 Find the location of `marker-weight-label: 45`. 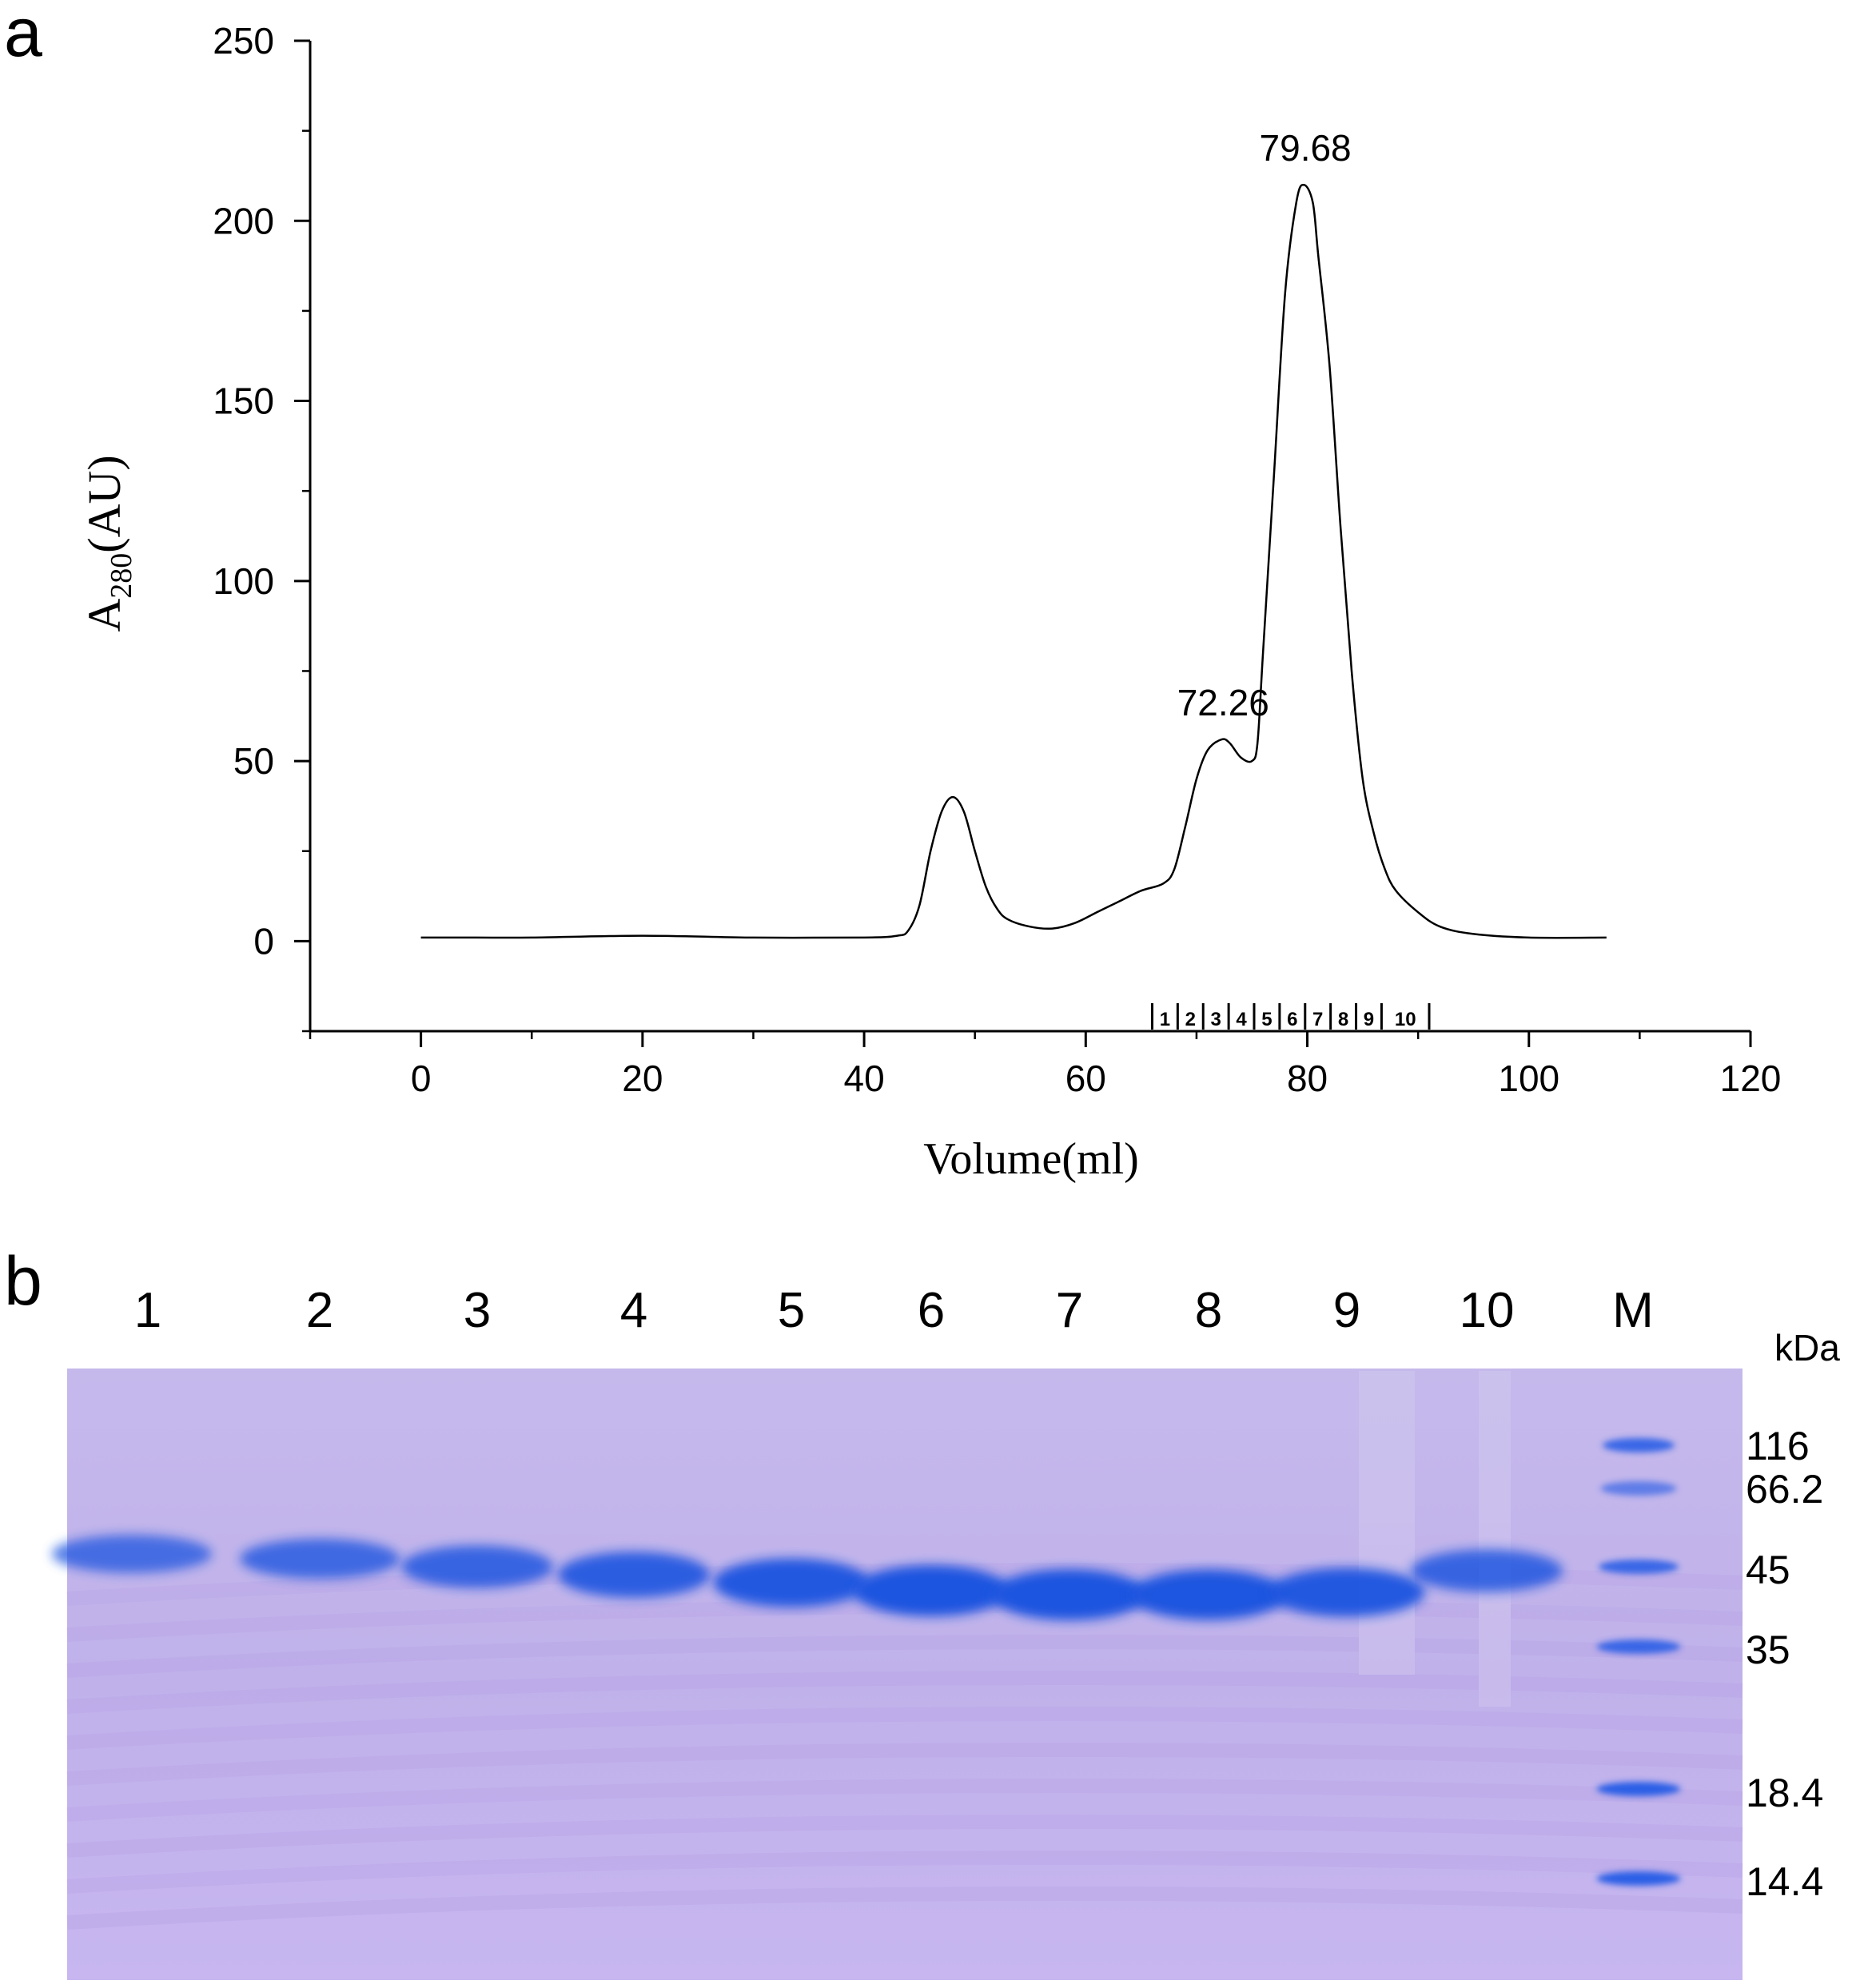

marker-weight-label: 45 is located at coordinates (1768, 1570).